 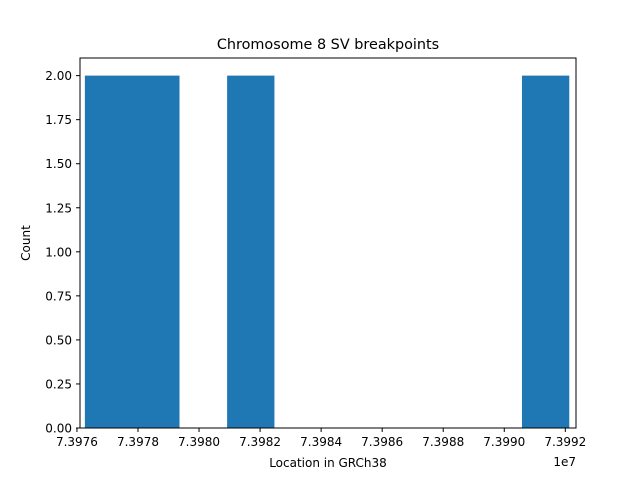 I want to click on y-axis-ticks: 0.00 0.25 0.50 0.75 1.00 1.25 1.50 1.75 2.00, so click(x=62, y=252).